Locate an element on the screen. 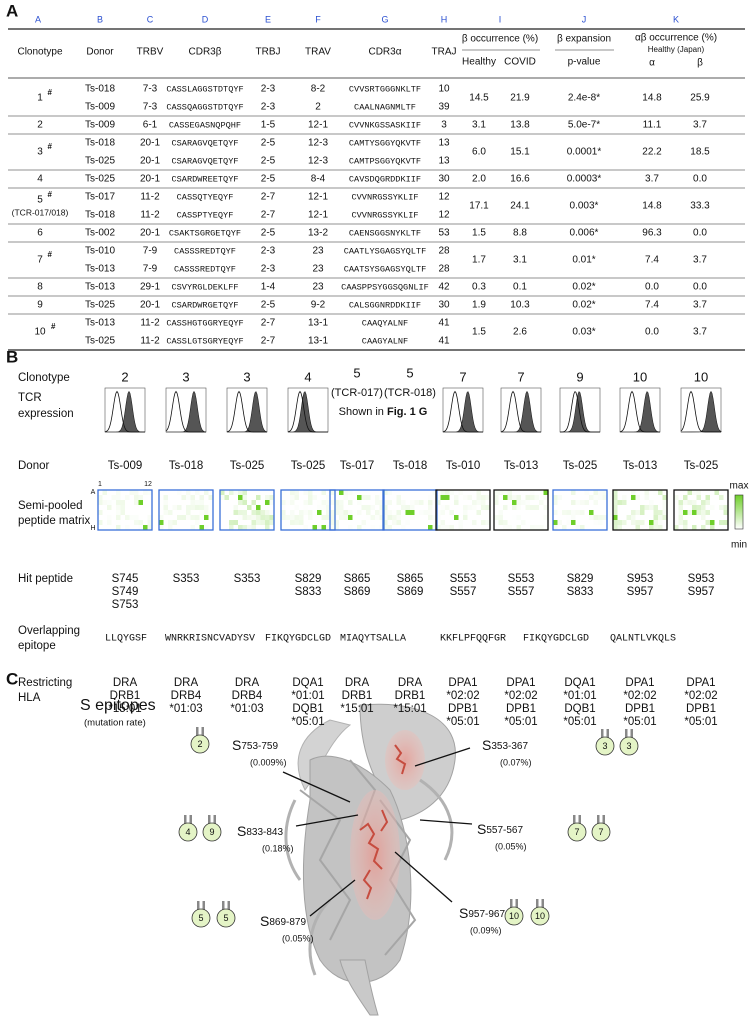 The width and height of the screenshot is (753, 1019). cell: 0.0003* is located at coordinates (584, 179).